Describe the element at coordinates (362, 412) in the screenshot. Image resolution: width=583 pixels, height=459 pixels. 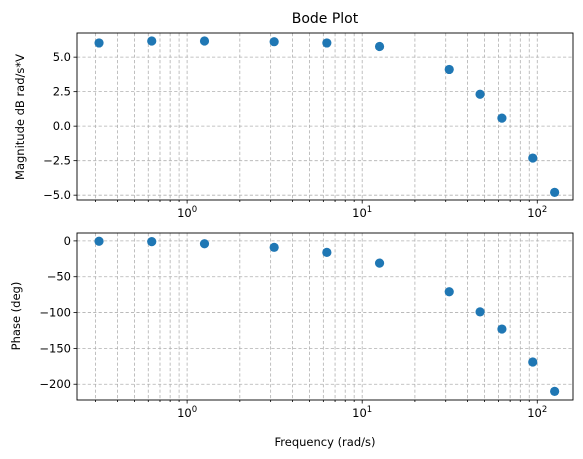
I see `phase-x-tick-label: 10¹` at that location.